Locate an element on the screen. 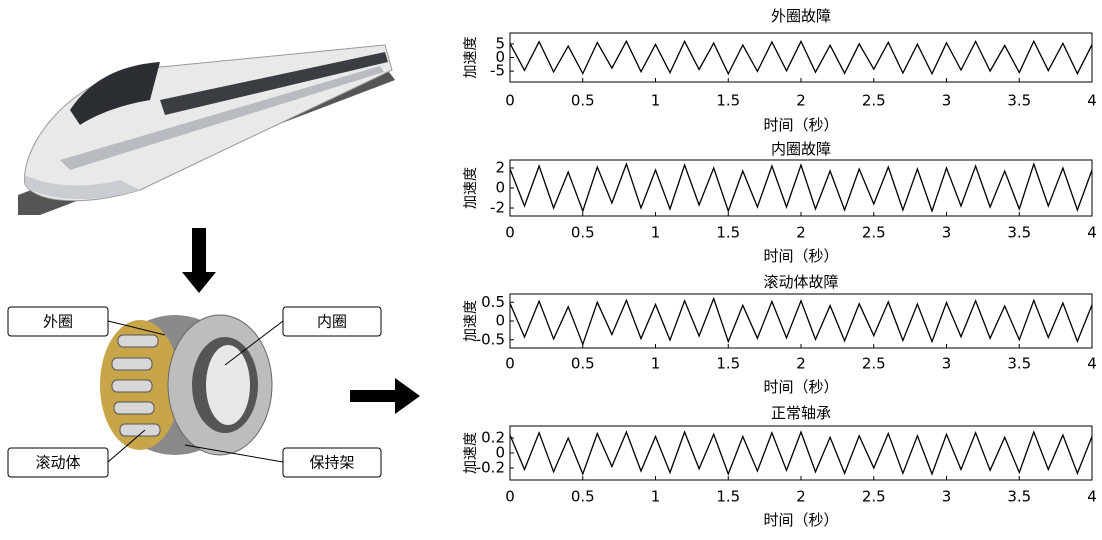 The height and width of the screenshot is (540, 1102). chart-title: 外圈故障 is located at coordinates (801, 16).